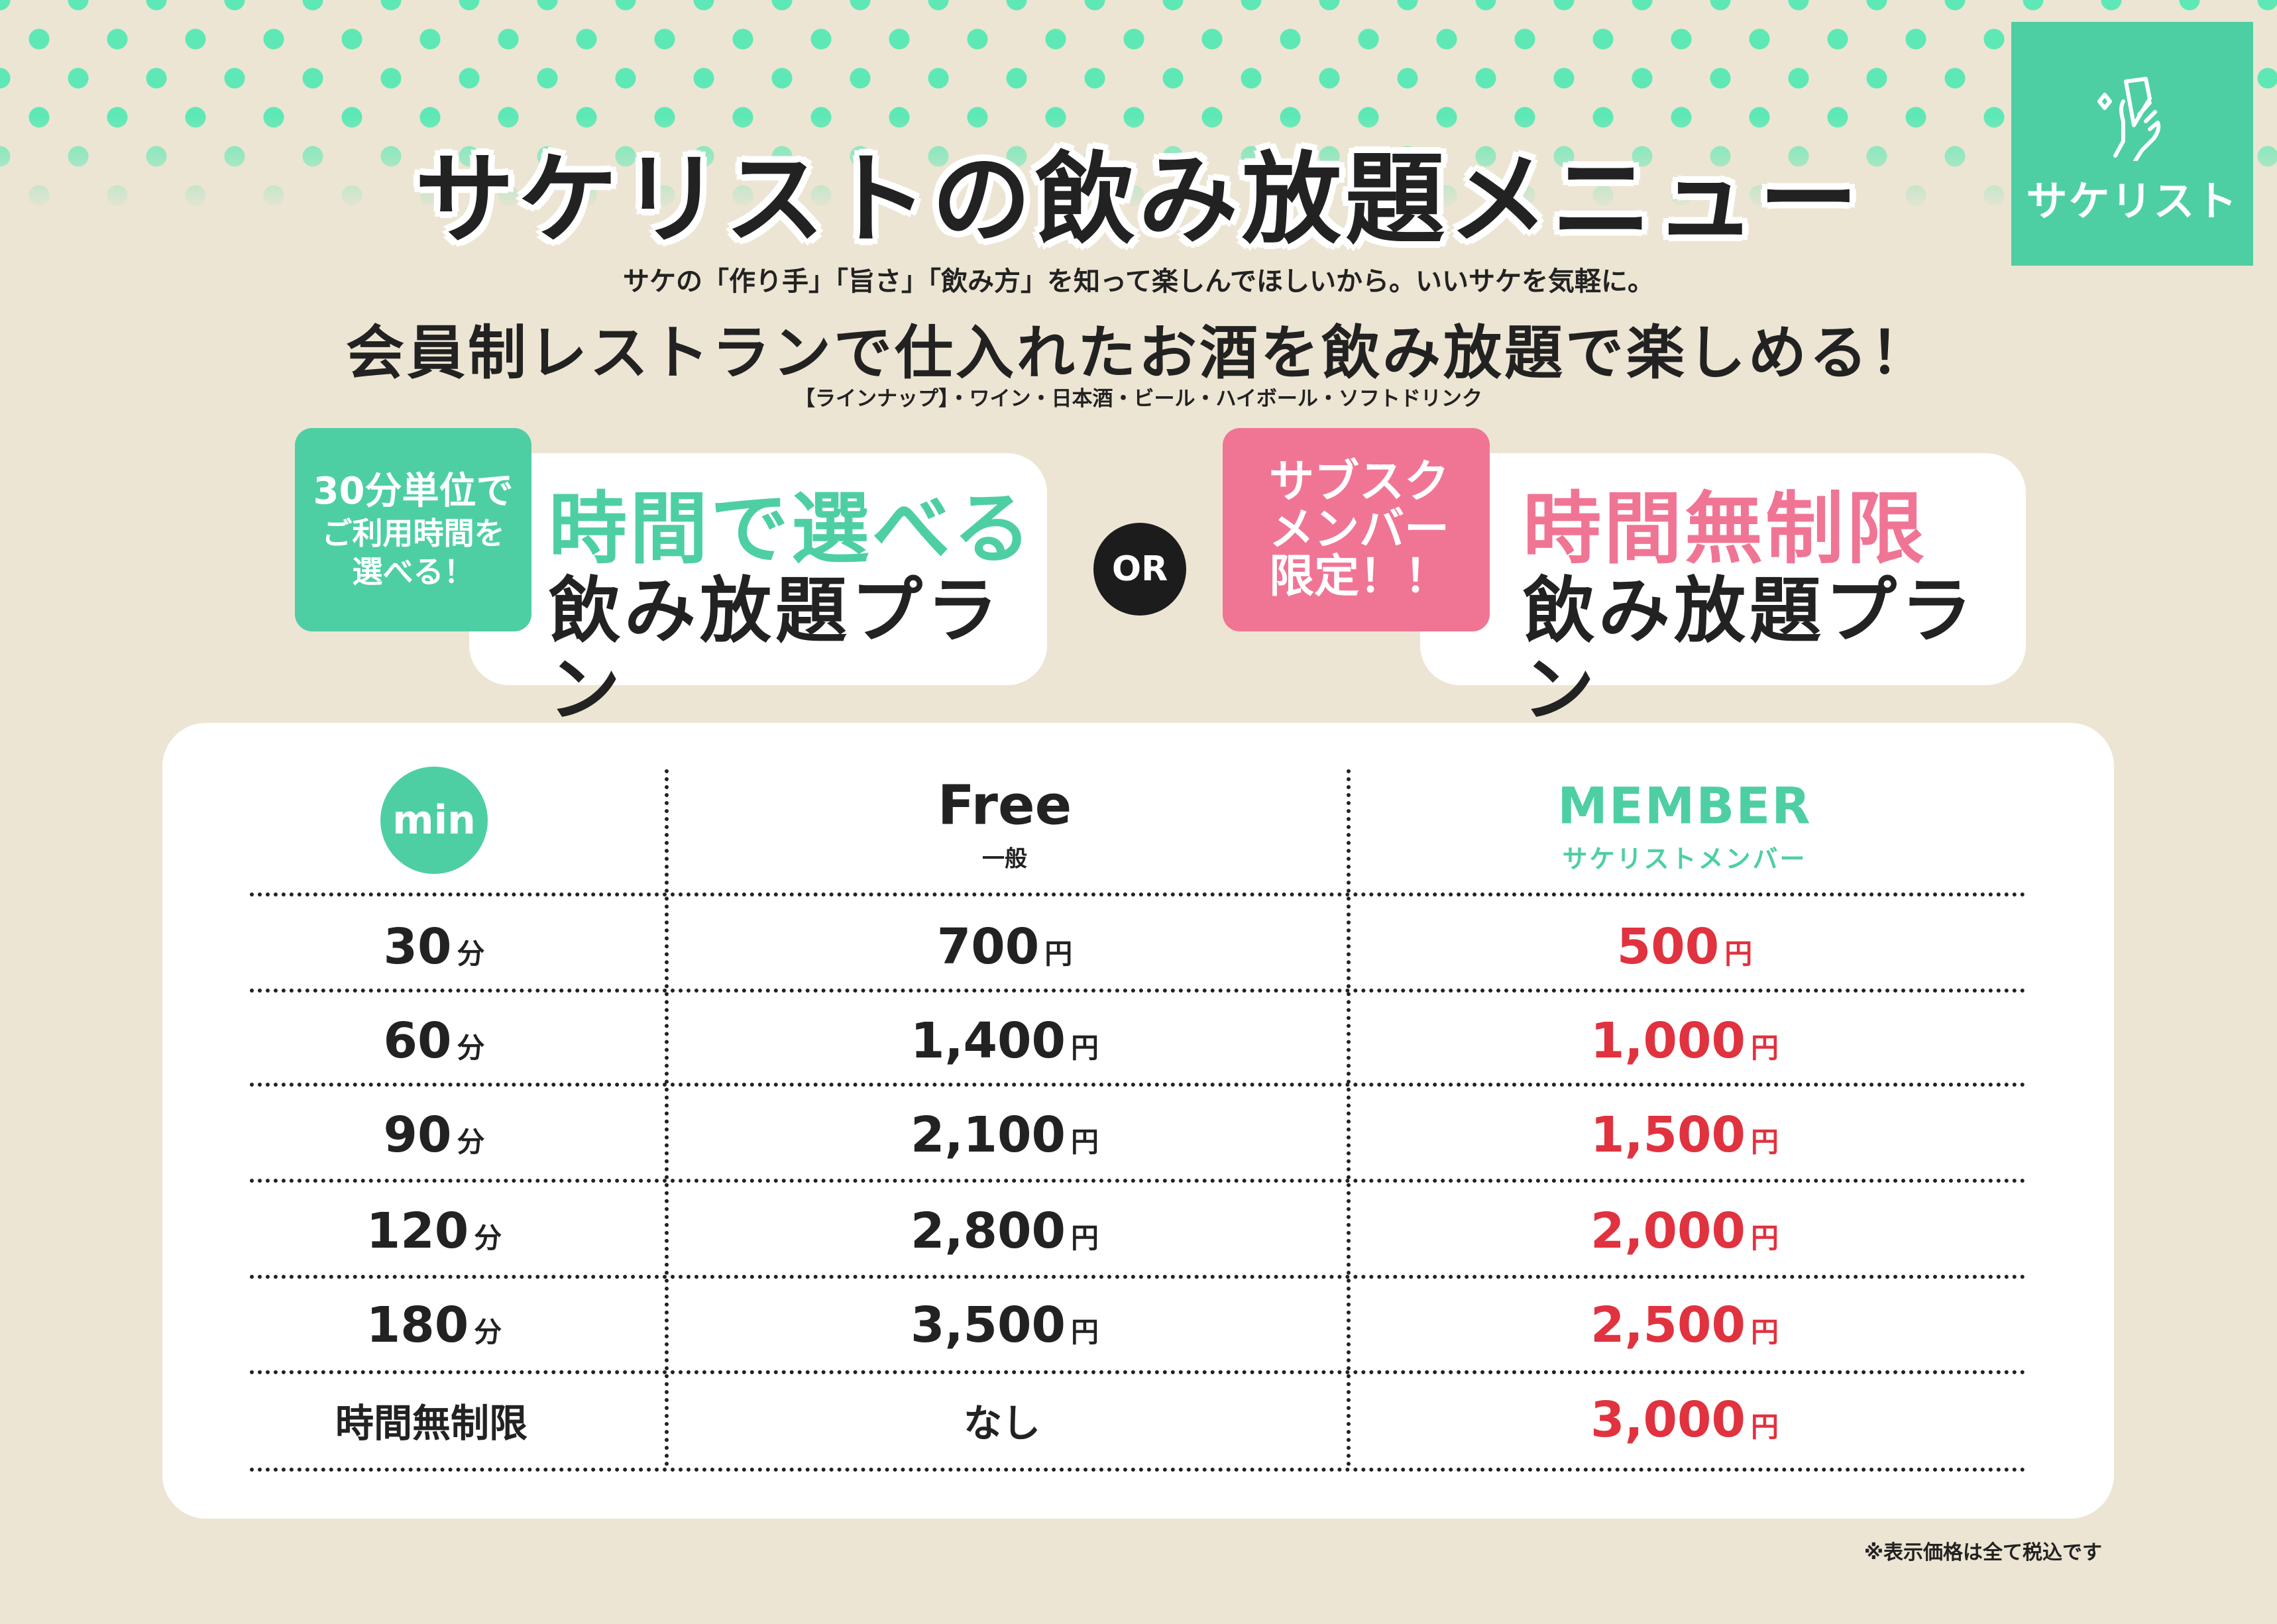 Image resolution: width=2277 pixels, height=1624 pixels. I want to click on badge-line: 30分単位で, so click(413, 491).